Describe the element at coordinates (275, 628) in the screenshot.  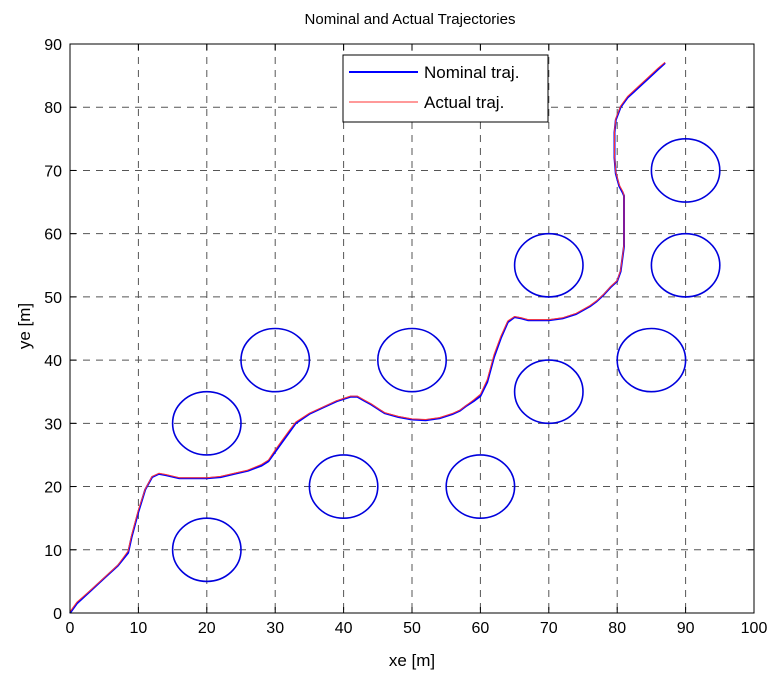
I see `x-tick-label: 30` at that location.